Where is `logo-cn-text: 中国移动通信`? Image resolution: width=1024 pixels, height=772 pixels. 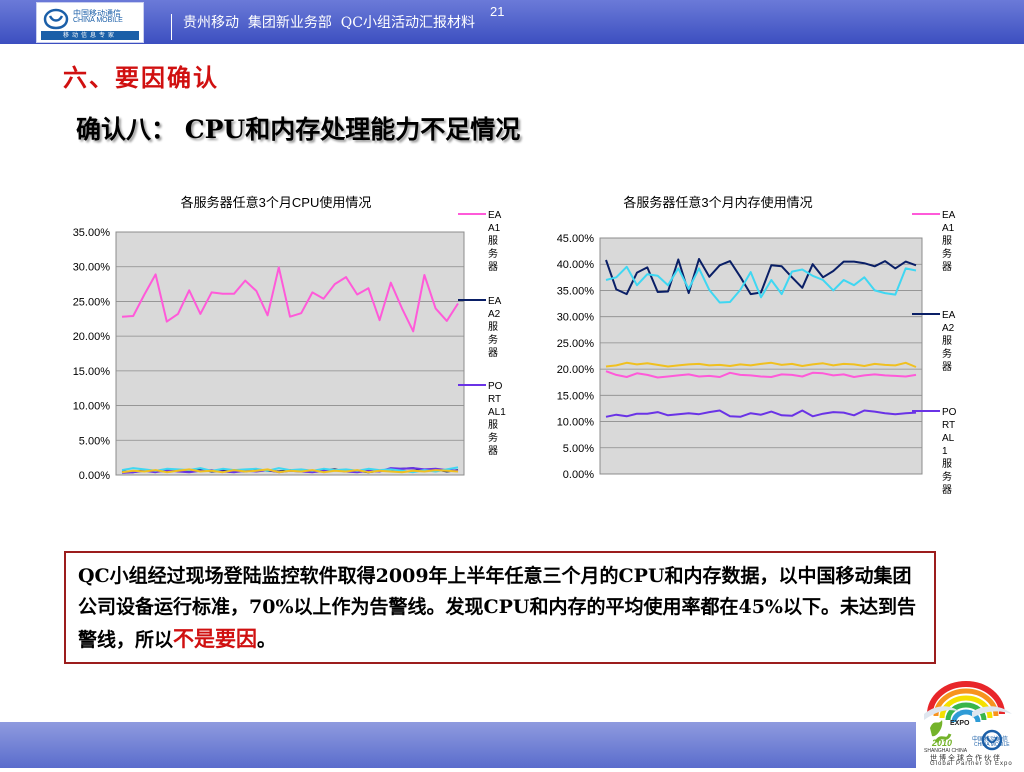
logo-cn-text: 中国移动通信 is located at coordinates (97, 13).